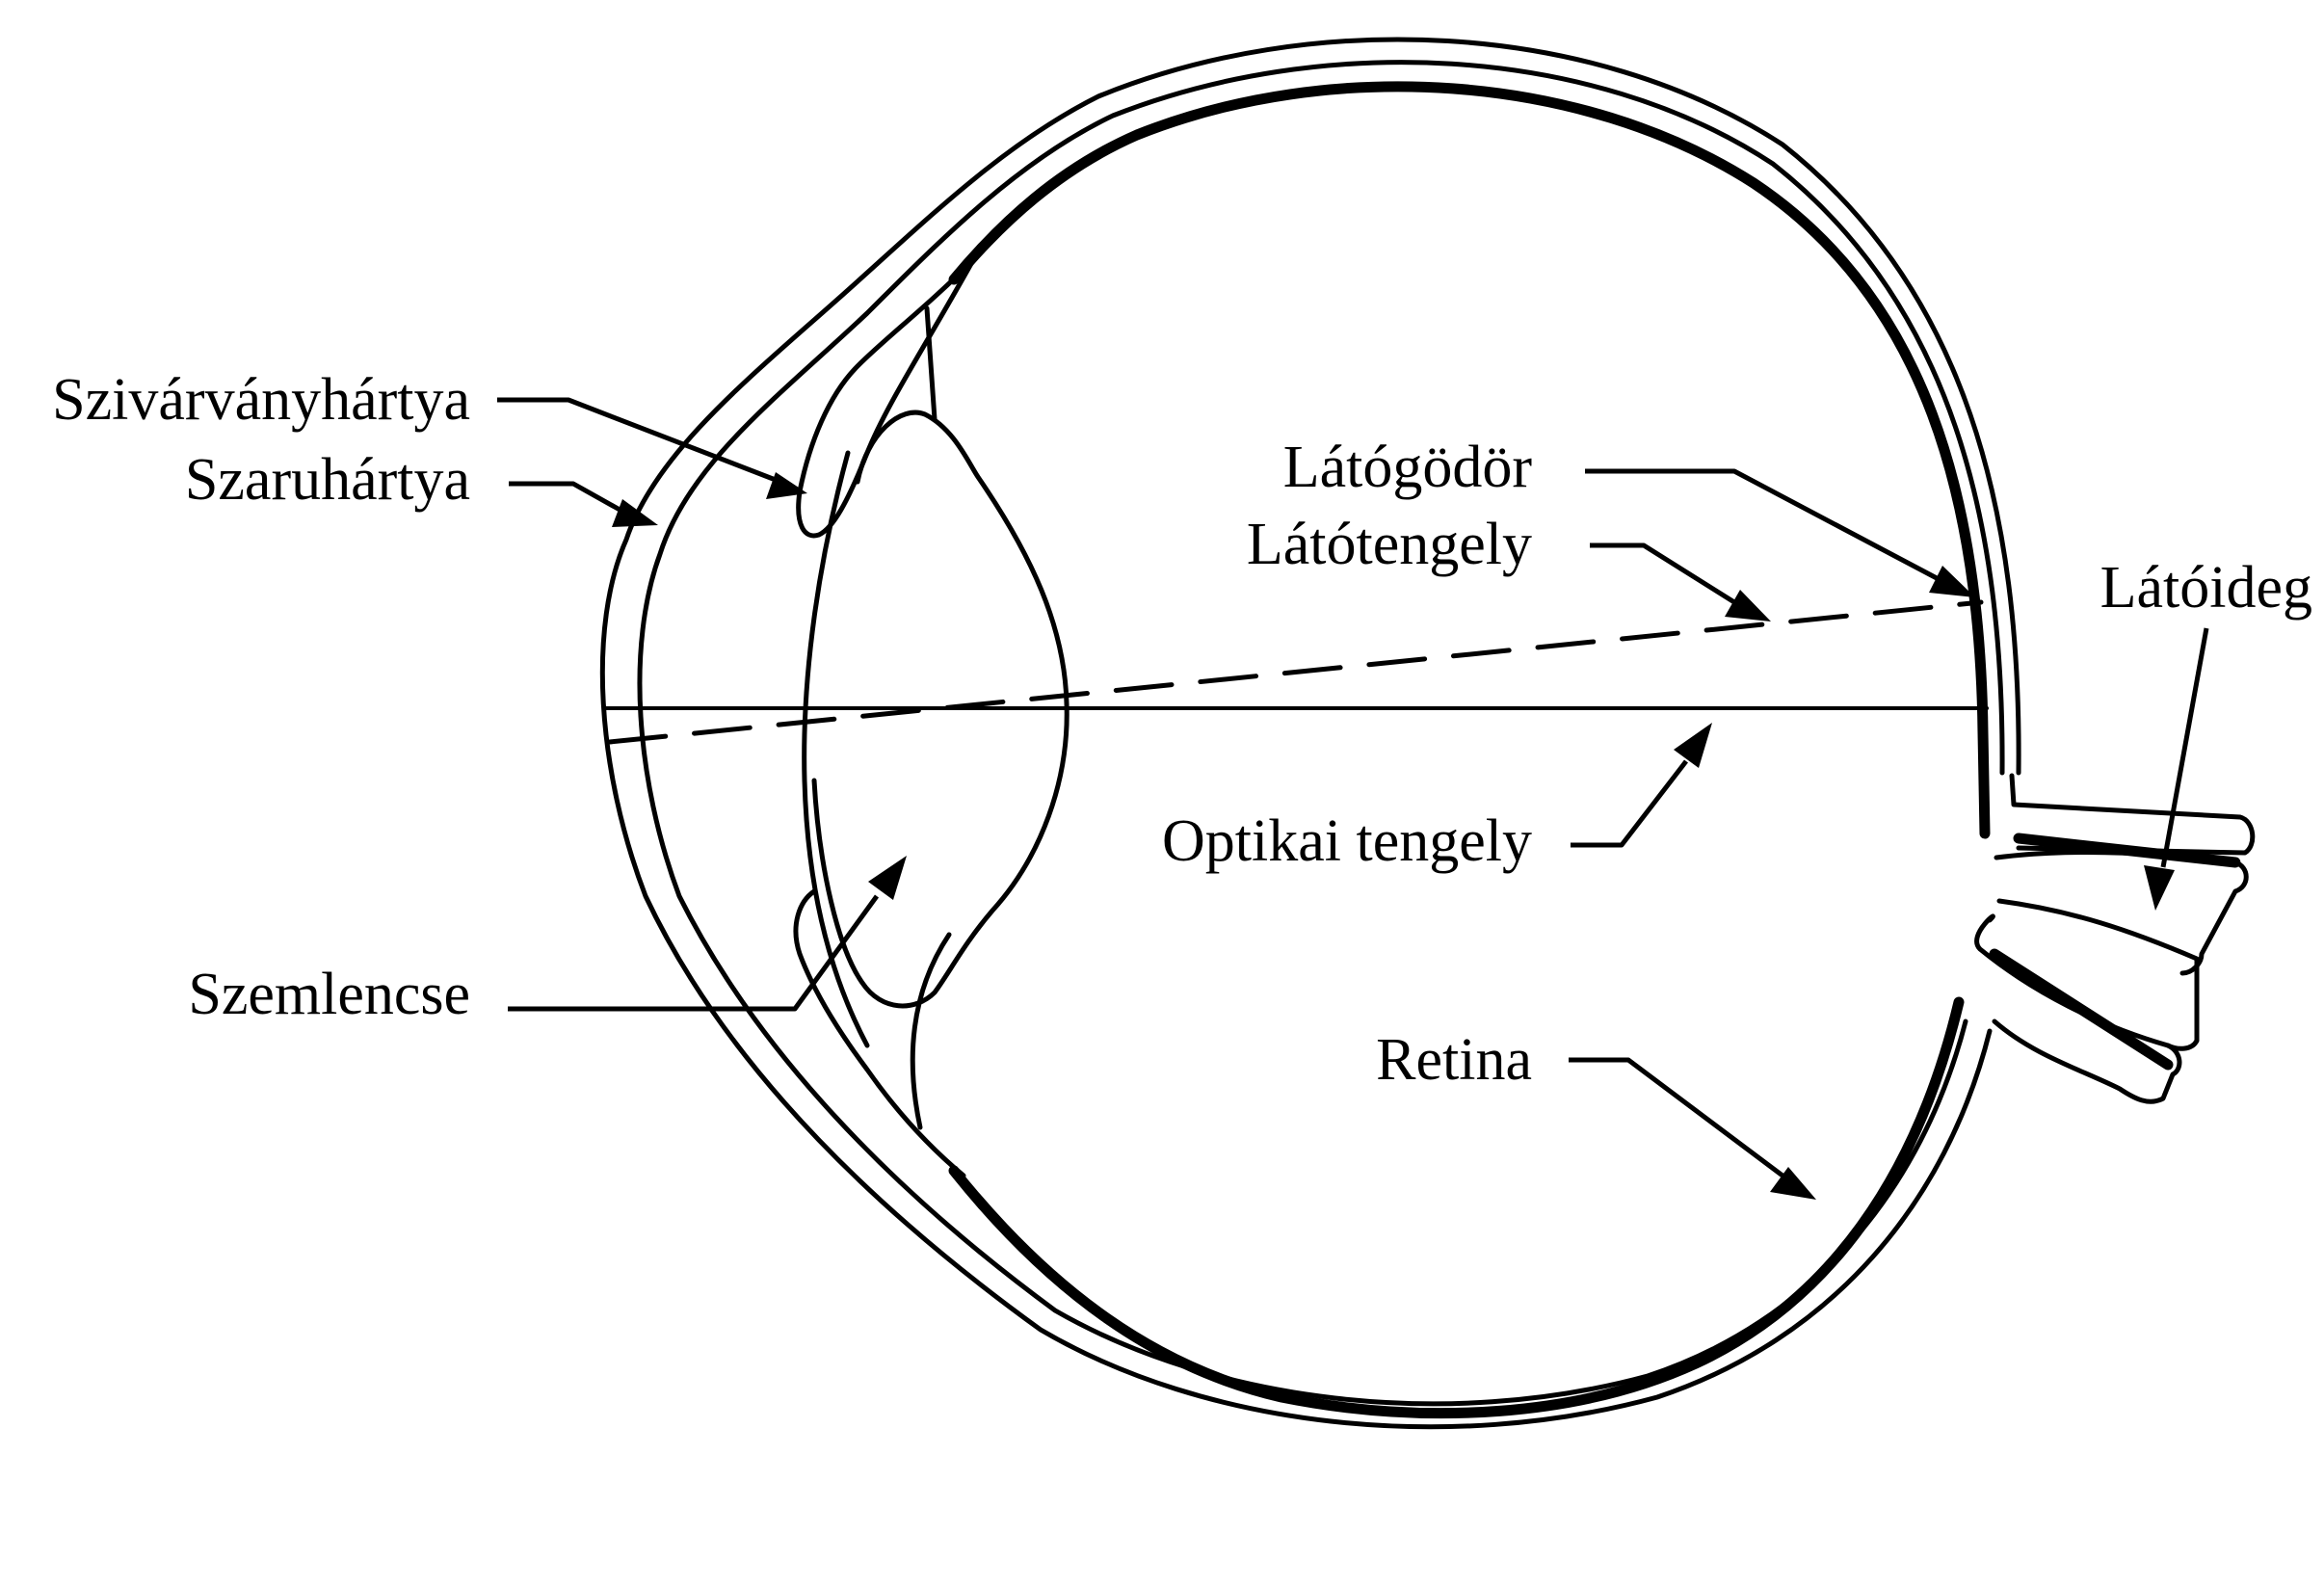 The height and width of the screenshot is (1587, 2324). What do you see at coordinates (1677, 1117) in the screenshot?
I see `retina-leader` at bounding box center [1677, 1117].